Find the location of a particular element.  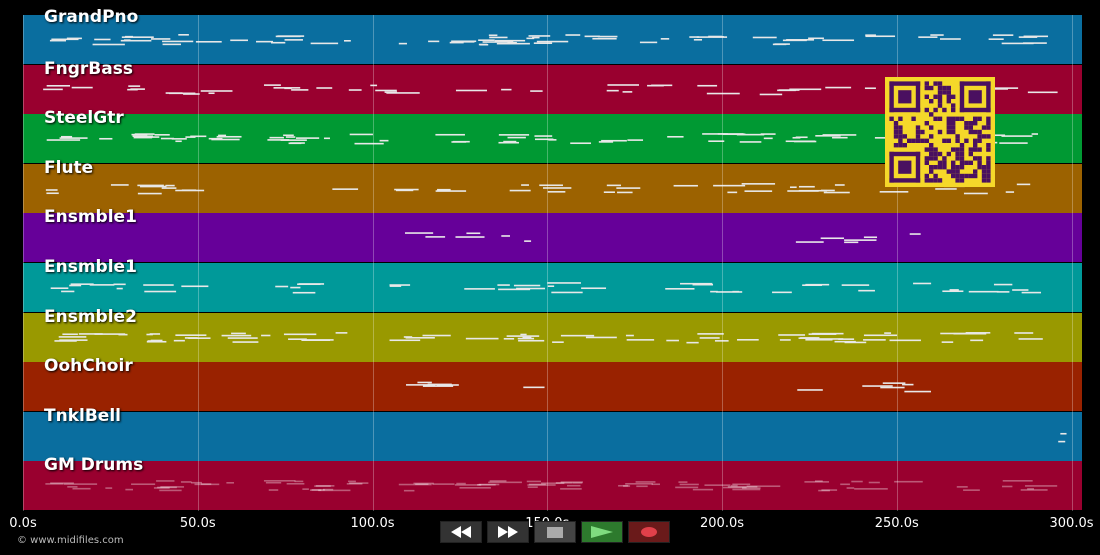

rewind-icon is located at coordinates (461, 532).